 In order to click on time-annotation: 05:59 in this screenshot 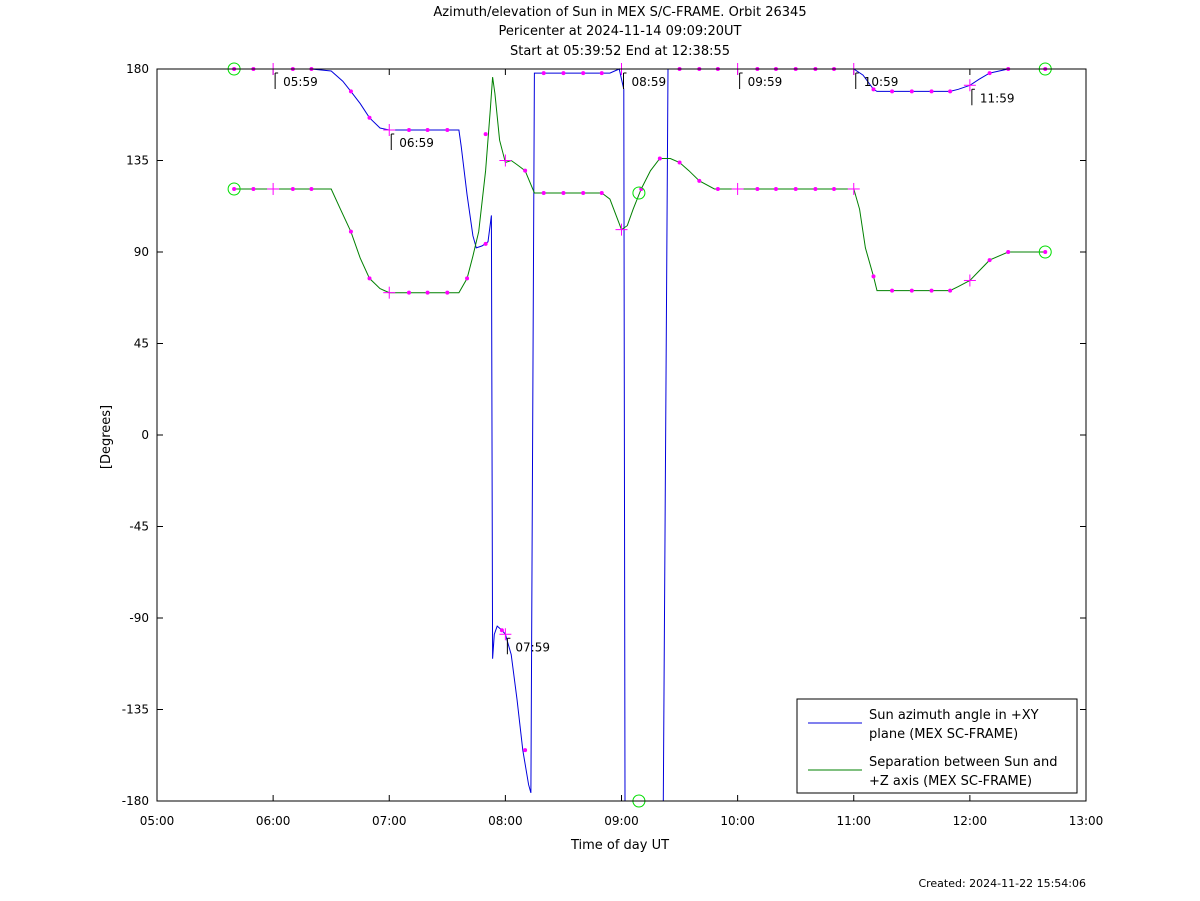, I will do `click(296, 80)`.